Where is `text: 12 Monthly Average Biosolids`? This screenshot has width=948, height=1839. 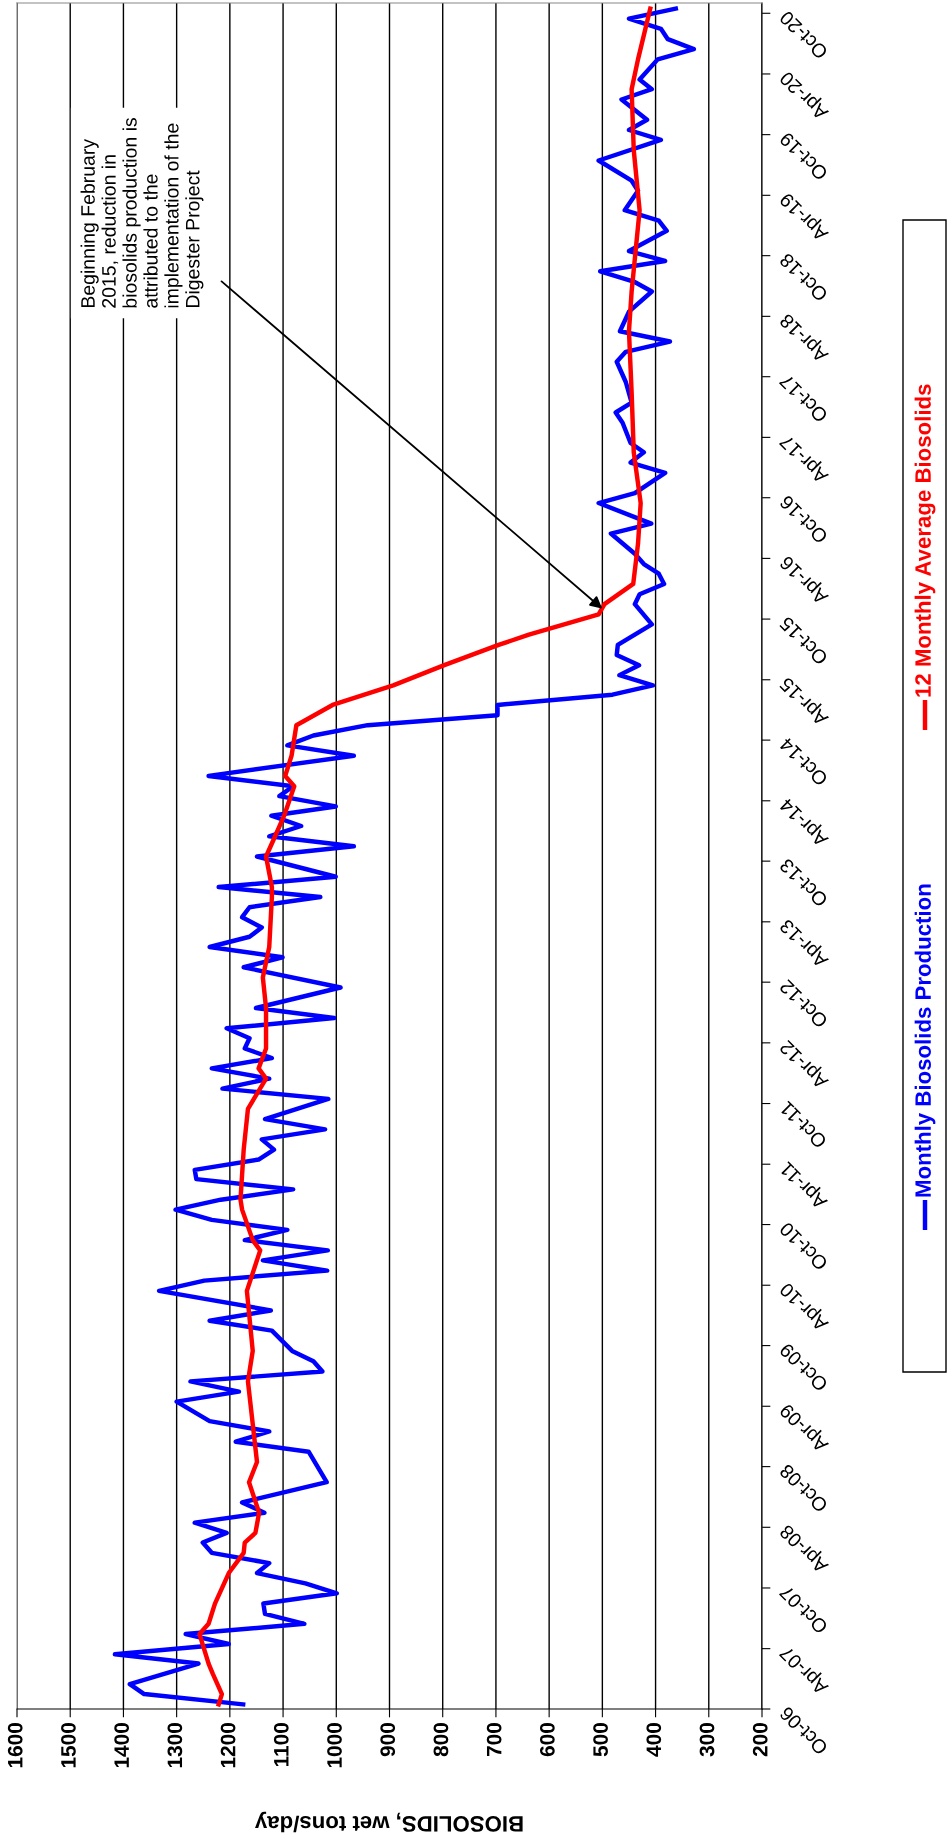 text: 12 Monthly Average Biosolids is located at coordinates (925, 540).